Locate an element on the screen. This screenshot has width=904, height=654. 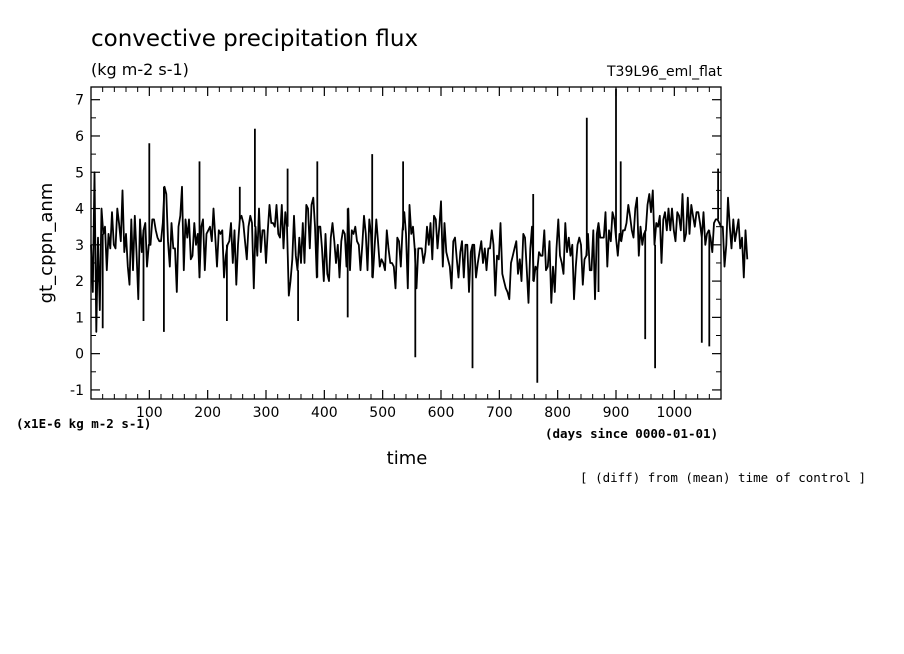
y-tick-label: 3 is located at coordinates (79, 246).